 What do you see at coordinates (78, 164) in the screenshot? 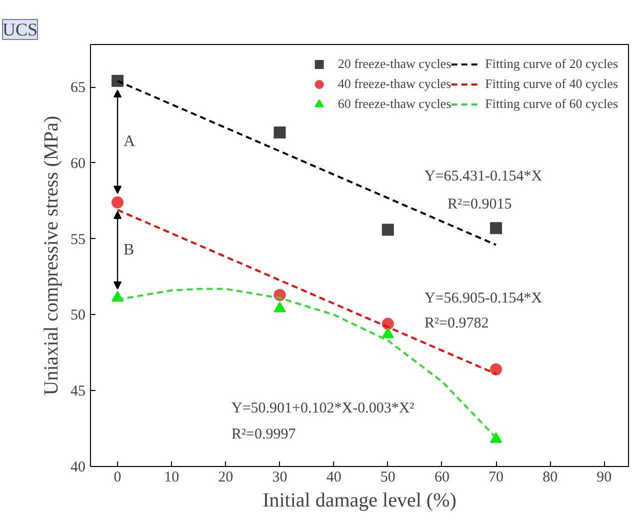
I see `y-tick-label: 60` at bounding box center [78, 164].